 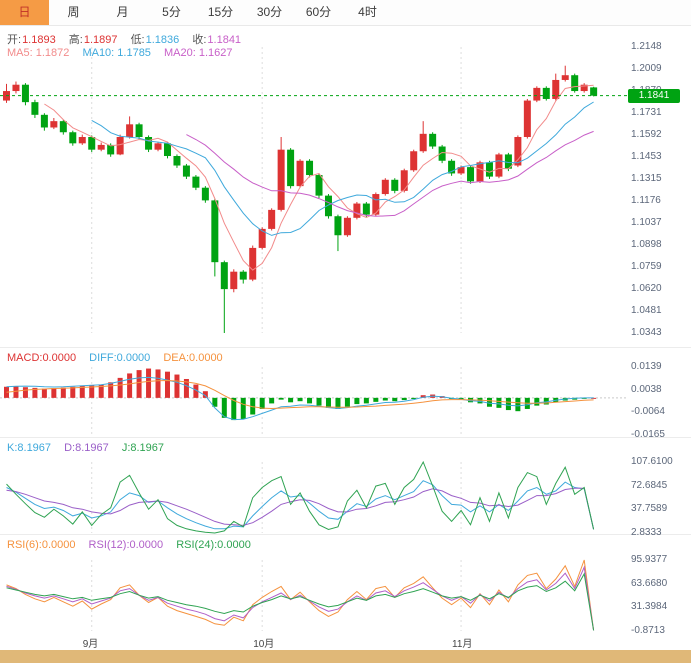 What do you see at coordinates (86, 448) in the screenshot?
I see `d-value: D:8.1967` at bounding box center [86, 448].